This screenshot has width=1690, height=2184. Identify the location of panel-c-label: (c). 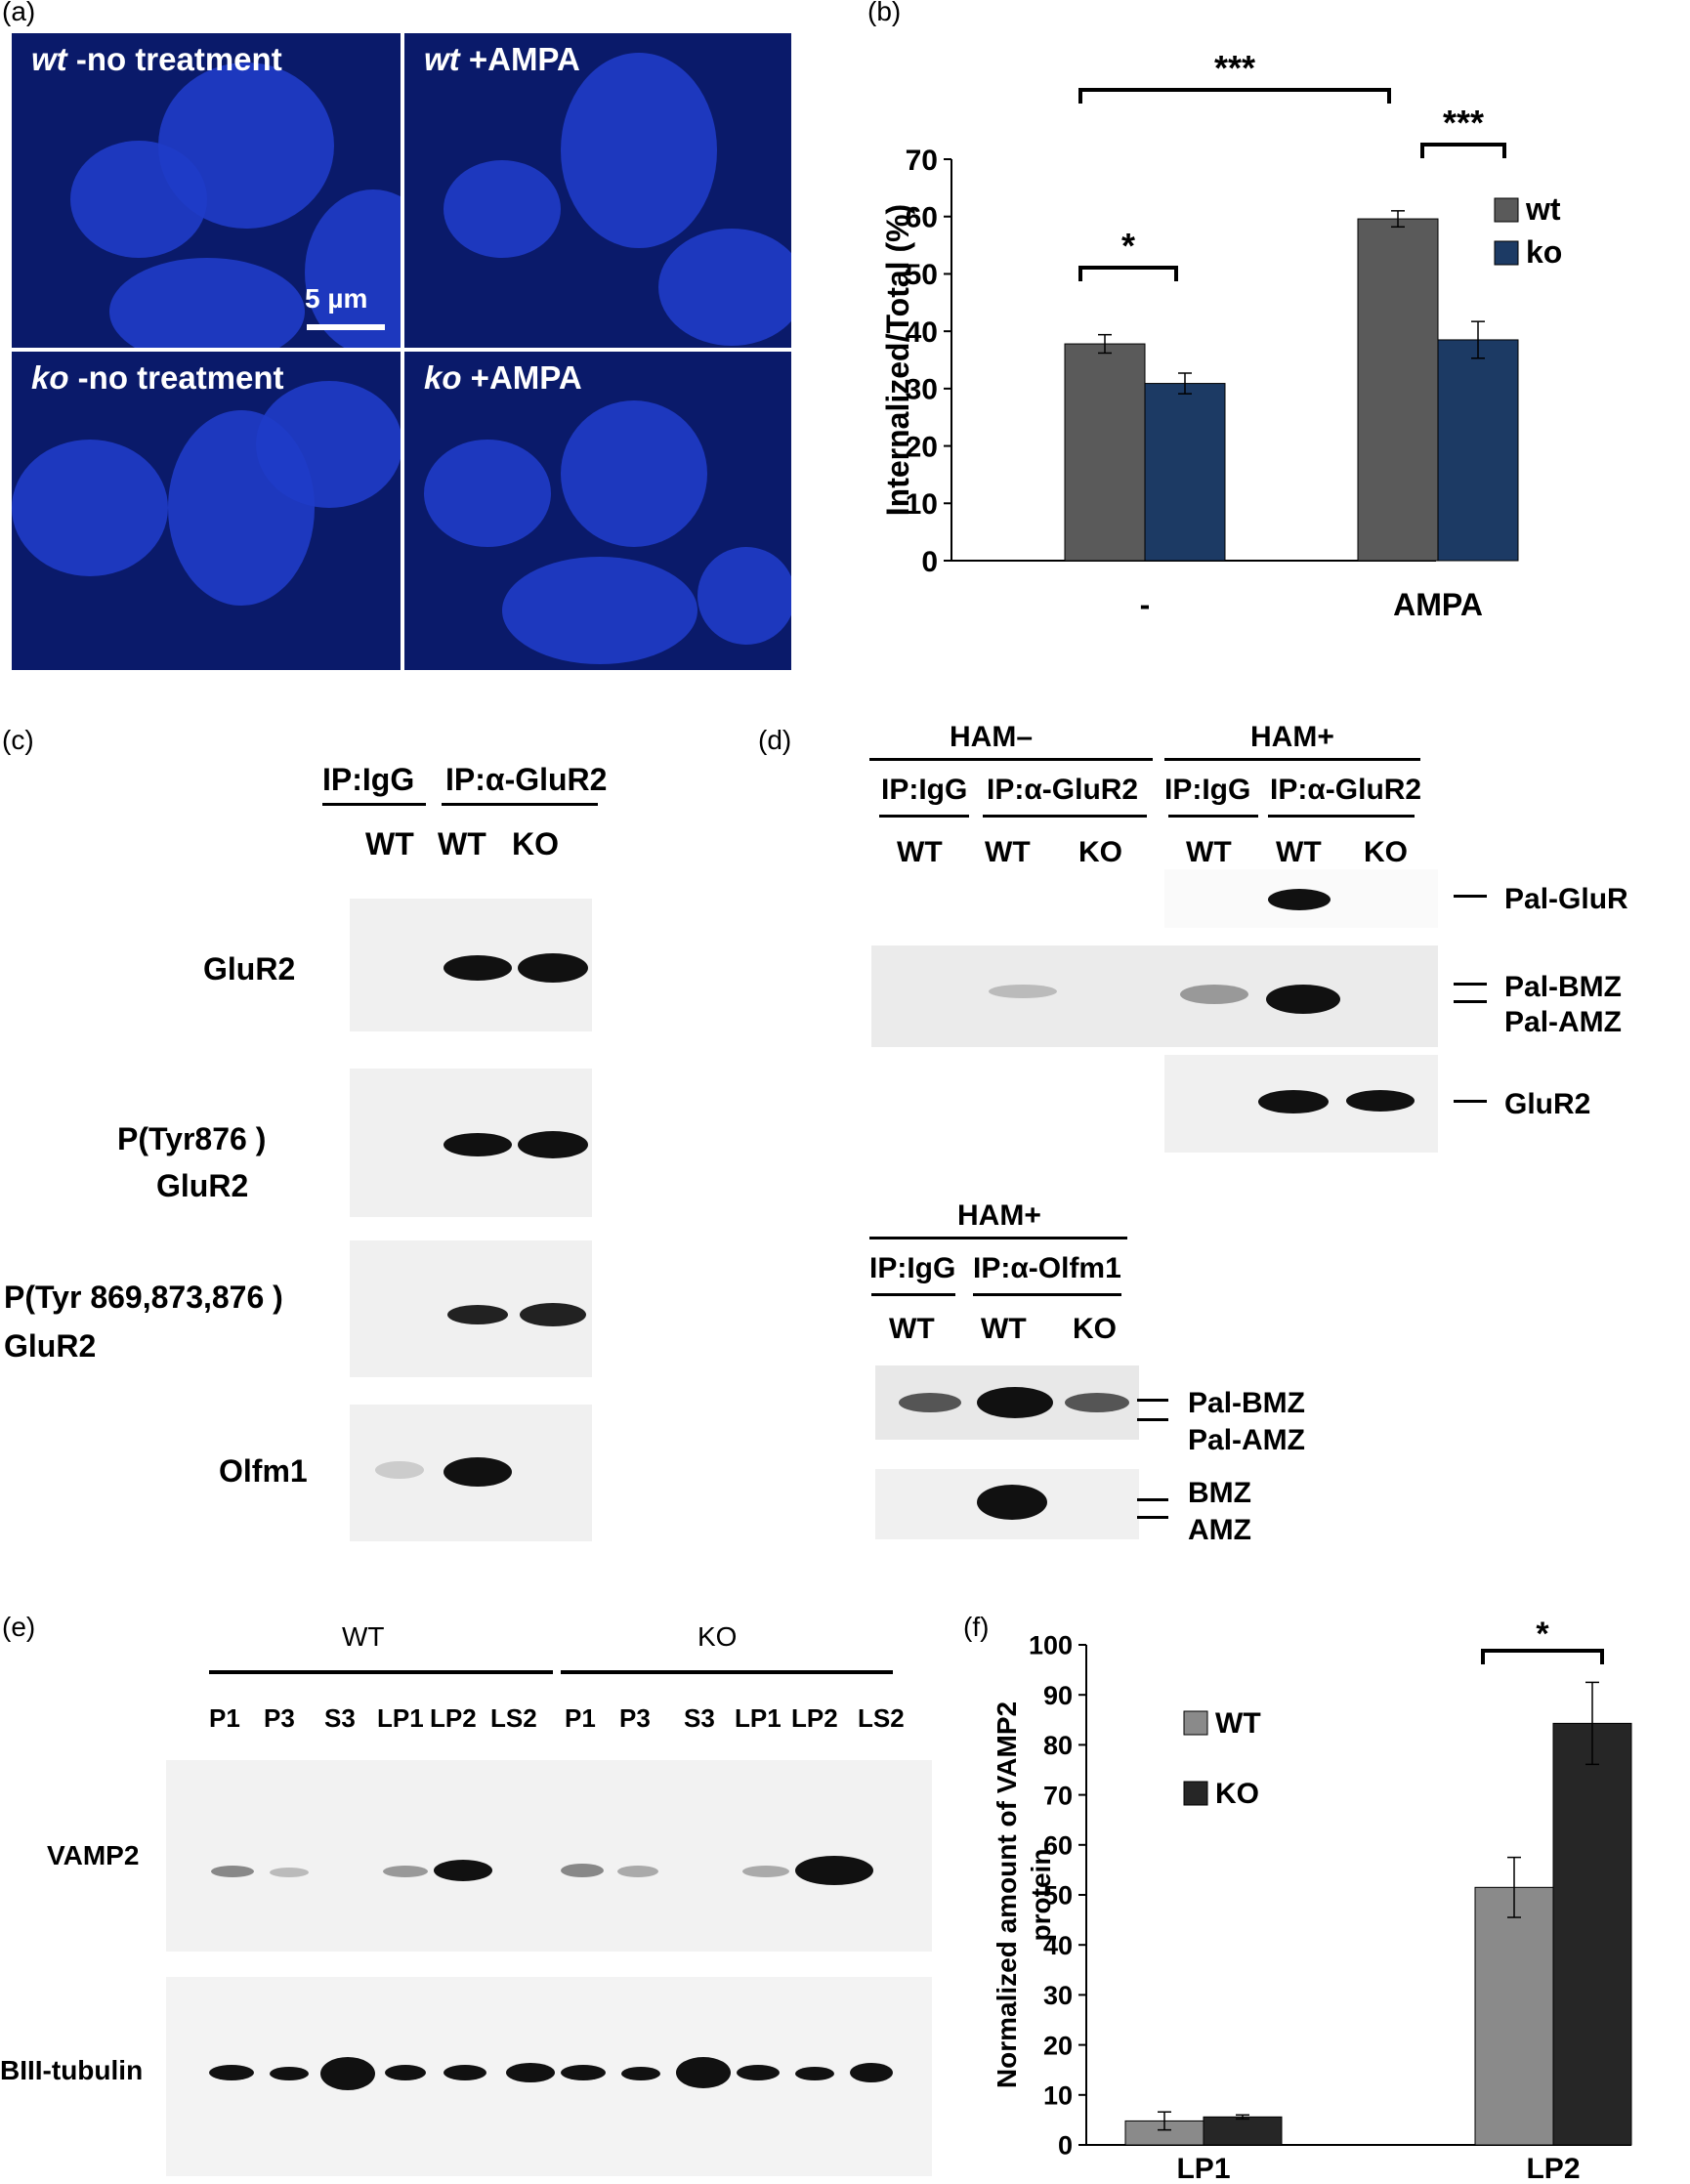
(18, 740).